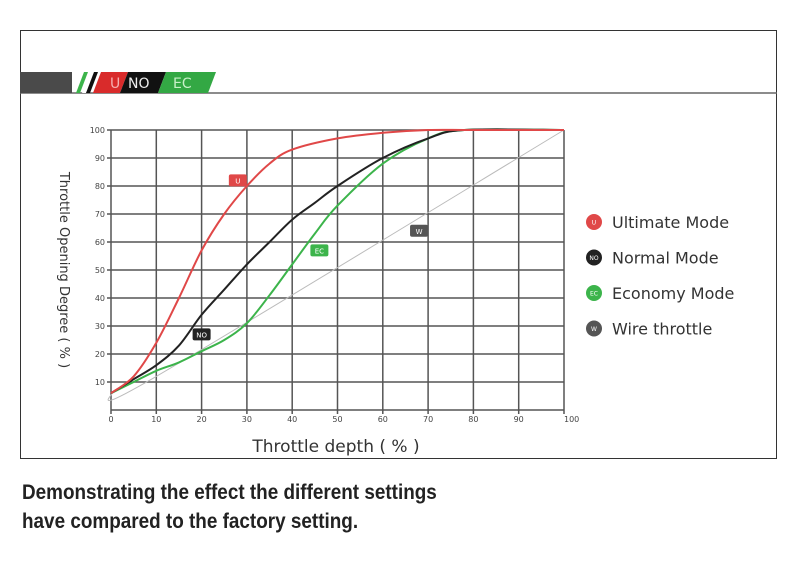  What do you see at coordinates (100, 214) in the screenshot?
I see `y-tick-label: 70` at bounding box center [100, 214].